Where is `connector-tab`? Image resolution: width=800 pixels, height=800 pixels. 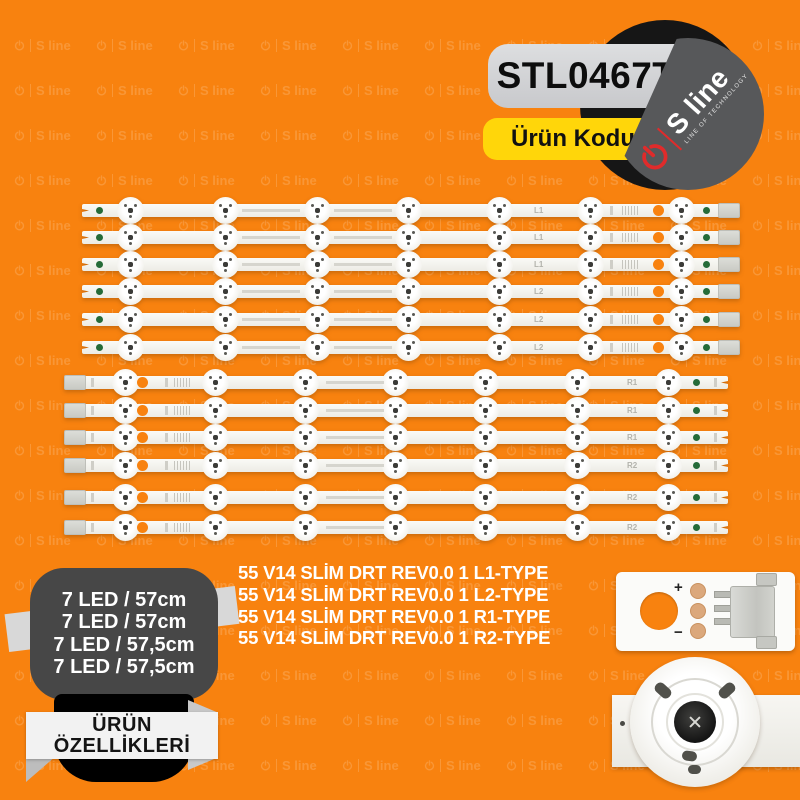 connector-tab is located at coordinates (766, 642).